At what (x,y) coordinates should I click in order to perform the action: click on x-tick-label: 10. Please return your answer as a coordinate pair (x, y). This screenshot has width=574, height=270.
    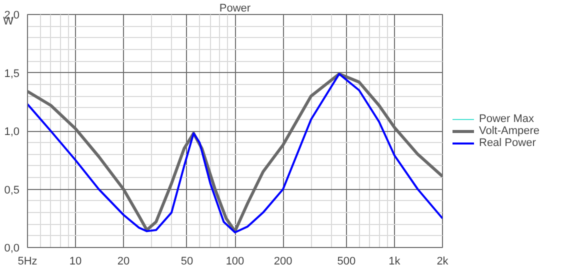
    Looking at the image, I should click on (75, 262).